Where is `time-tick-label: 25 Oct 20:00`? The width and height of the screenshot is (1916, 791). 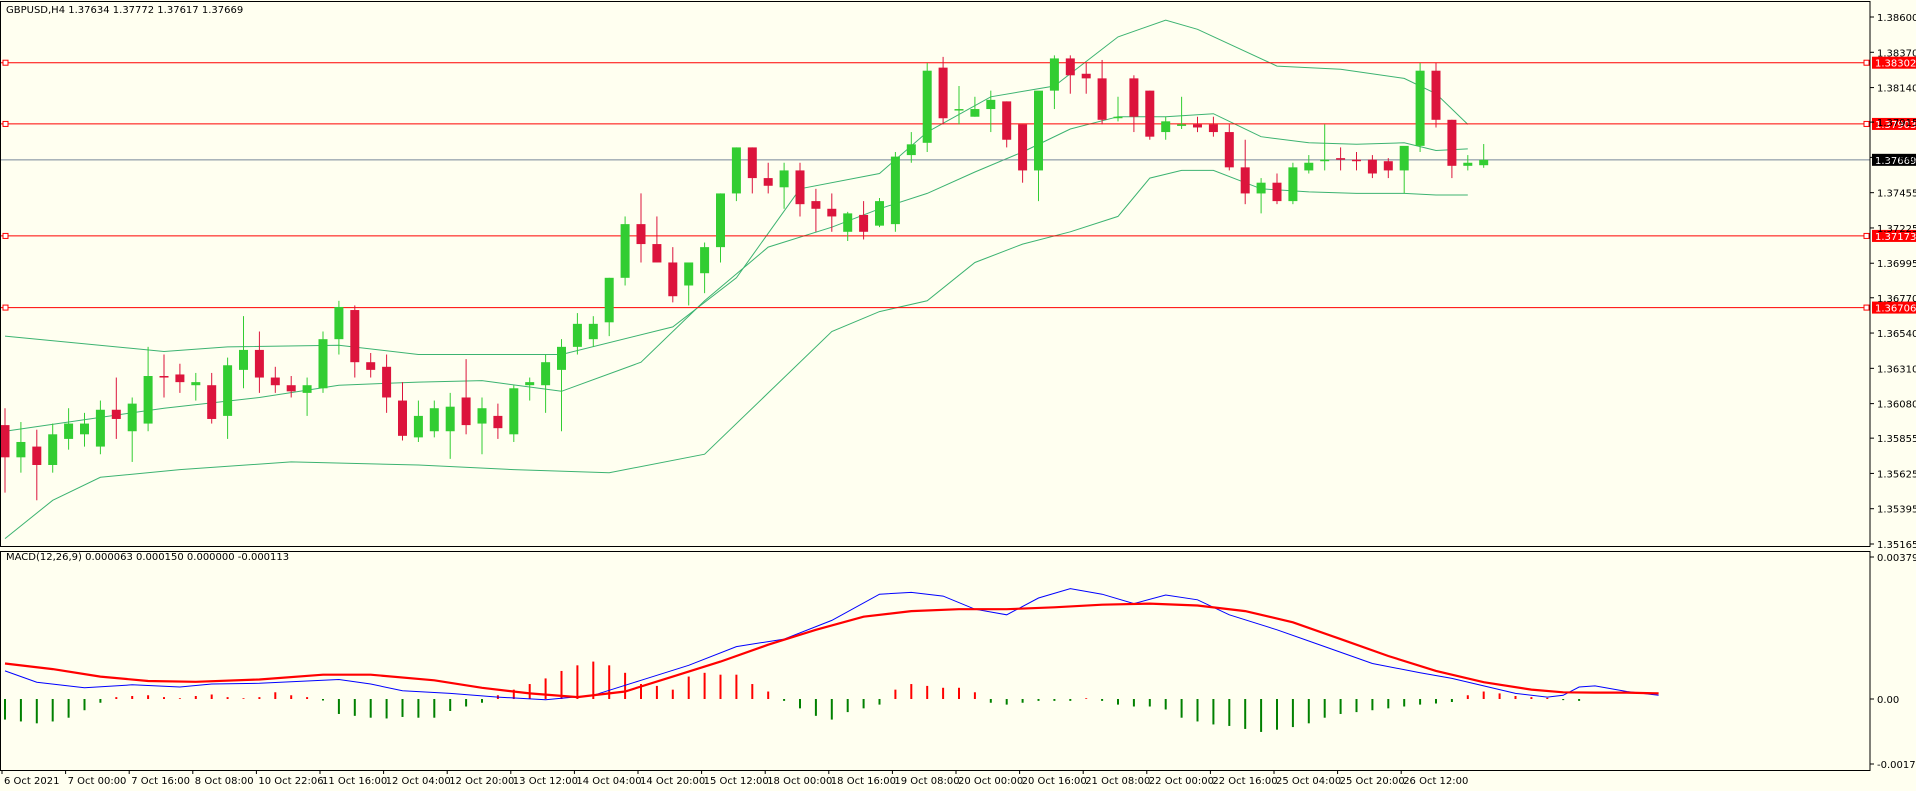 time-tick-label: 25 Oct 20:00 is located at coordinates (1372, 781).